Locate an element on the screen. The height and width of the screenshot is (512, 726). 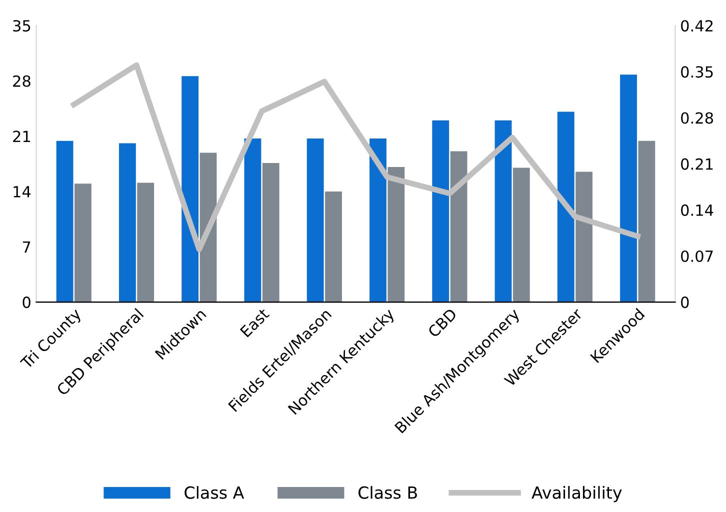
y2-tick-label: 0.21 is located at coordinates (697, 164).